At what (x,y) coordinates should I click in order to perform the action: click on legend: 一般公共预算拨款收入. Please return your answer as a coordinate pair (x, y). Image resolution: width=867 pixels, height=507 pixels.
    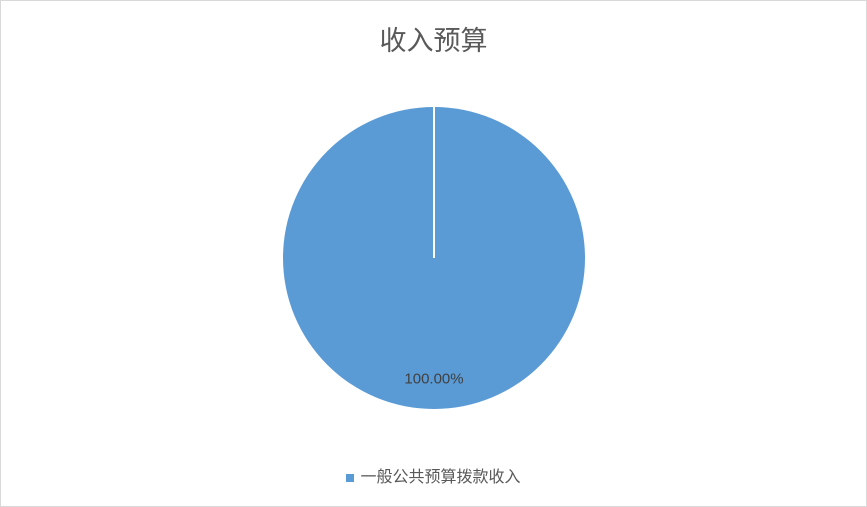
    Looking at the image, I should click on (433, 475).